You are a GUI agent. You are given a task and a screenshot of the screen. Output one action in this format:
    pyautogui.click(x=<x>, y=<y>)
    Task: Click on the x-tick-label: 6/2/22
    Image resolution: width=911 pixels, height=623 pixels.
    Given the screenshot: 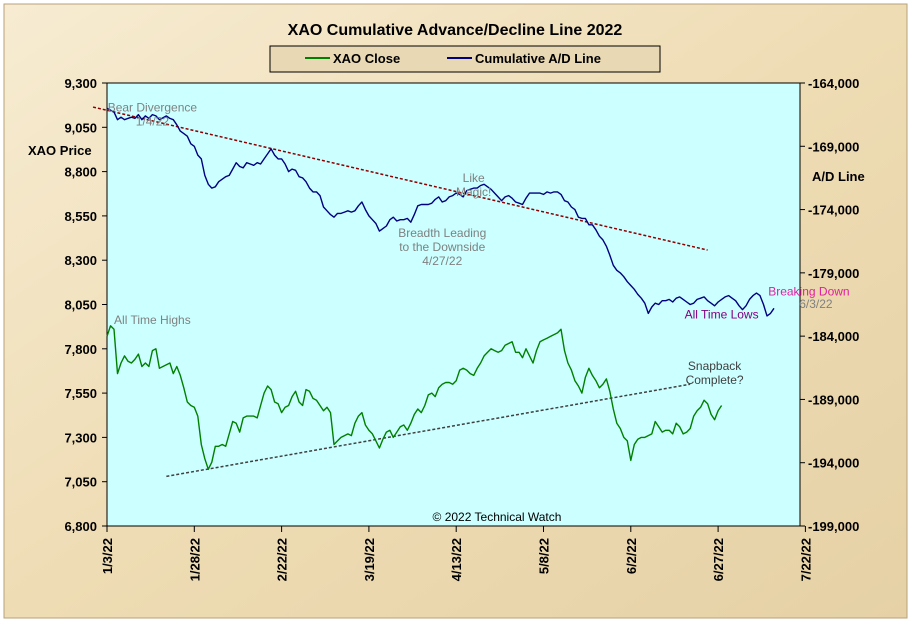 What is the action you would take?
    pyautogui.click(x=631, y=556)
    